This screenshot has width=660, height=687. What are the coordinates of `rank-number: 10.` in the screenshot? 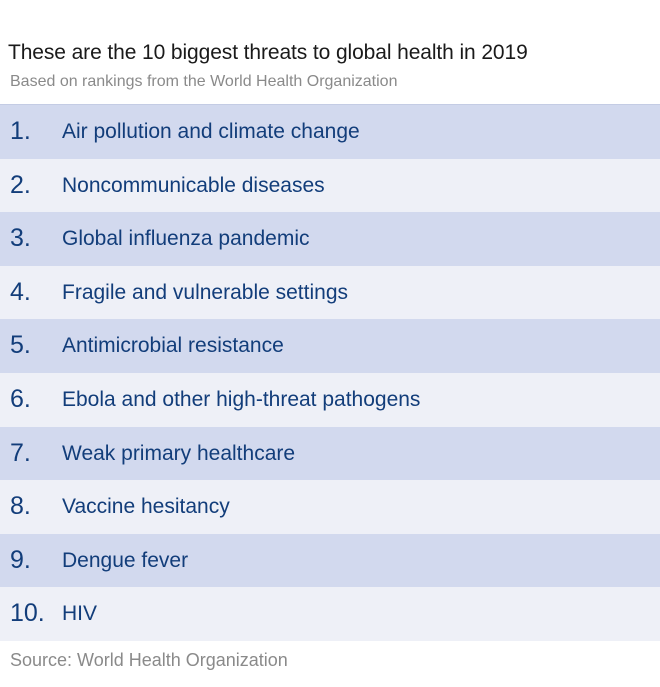 It's located at (27, 613).